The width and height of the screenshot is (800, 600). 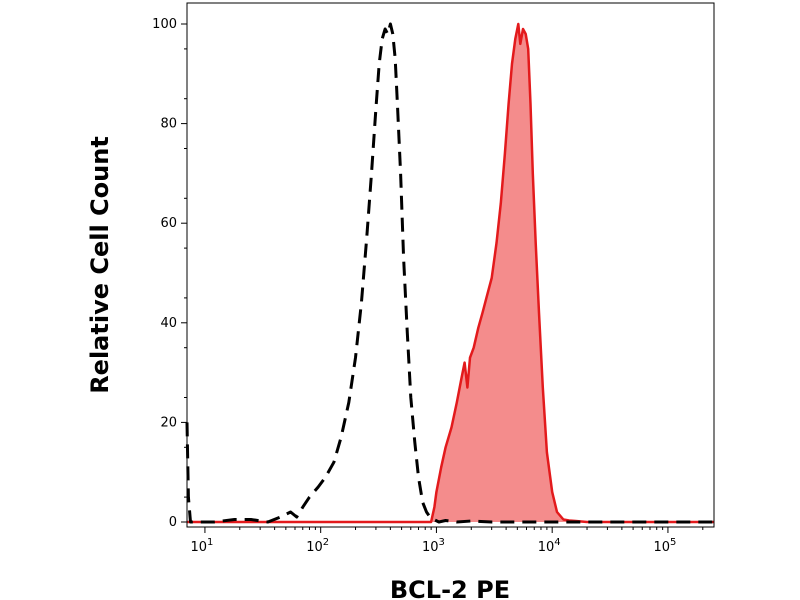 What do you see at coordinates (447, 541) in the screenshot?
I see `x-axis: 10¹ 10² 10³ 10⁴ 10⁵` at bounding box center [447, 541].